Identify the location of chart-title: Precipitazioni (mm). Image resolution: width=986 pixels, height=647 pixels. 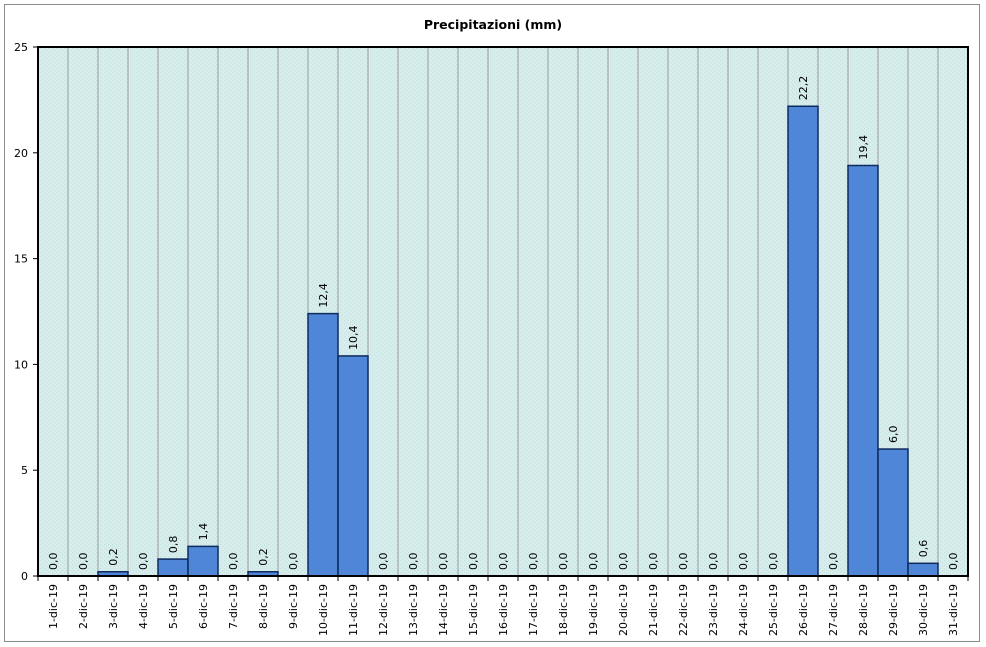
(493, 24).